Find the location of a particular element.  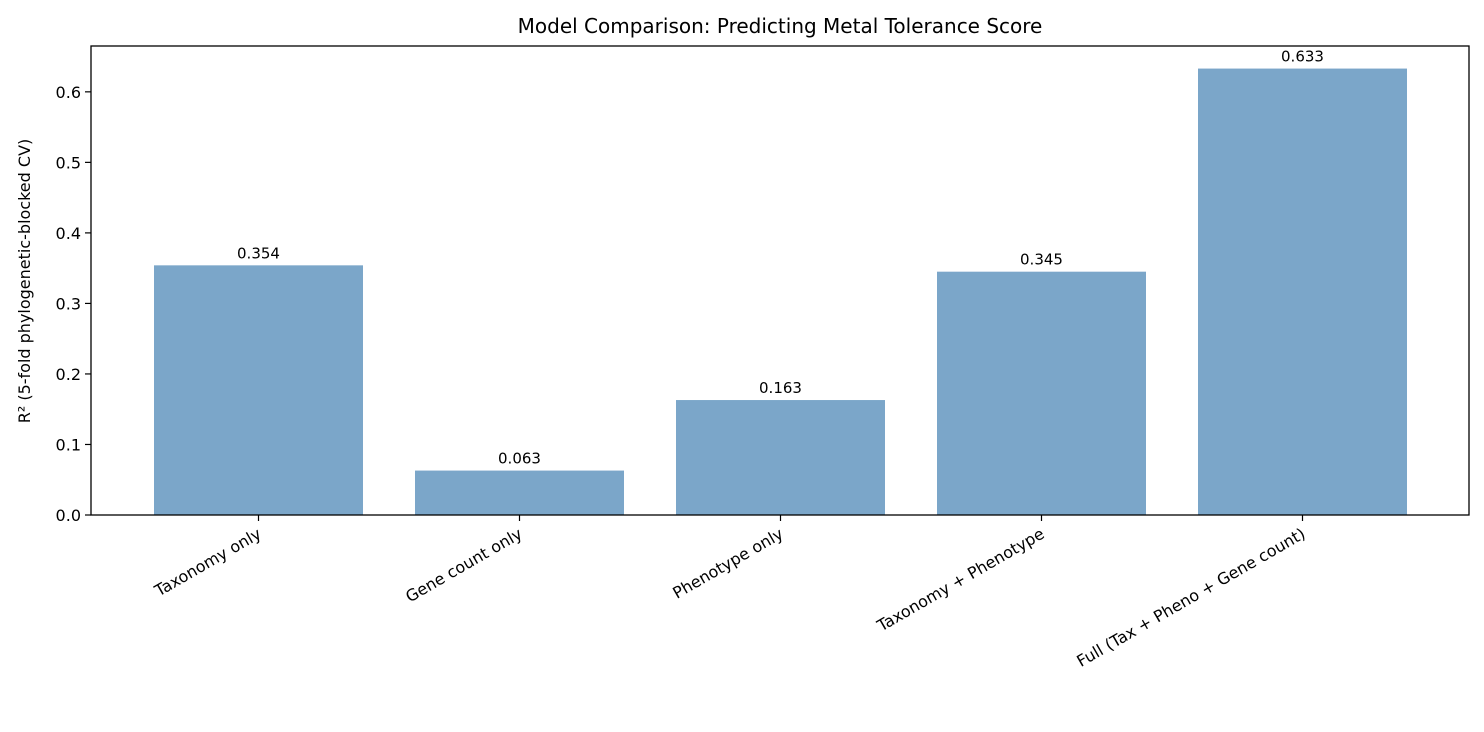

y-tick-label: 0.5 is located at coordinates (68, 162).